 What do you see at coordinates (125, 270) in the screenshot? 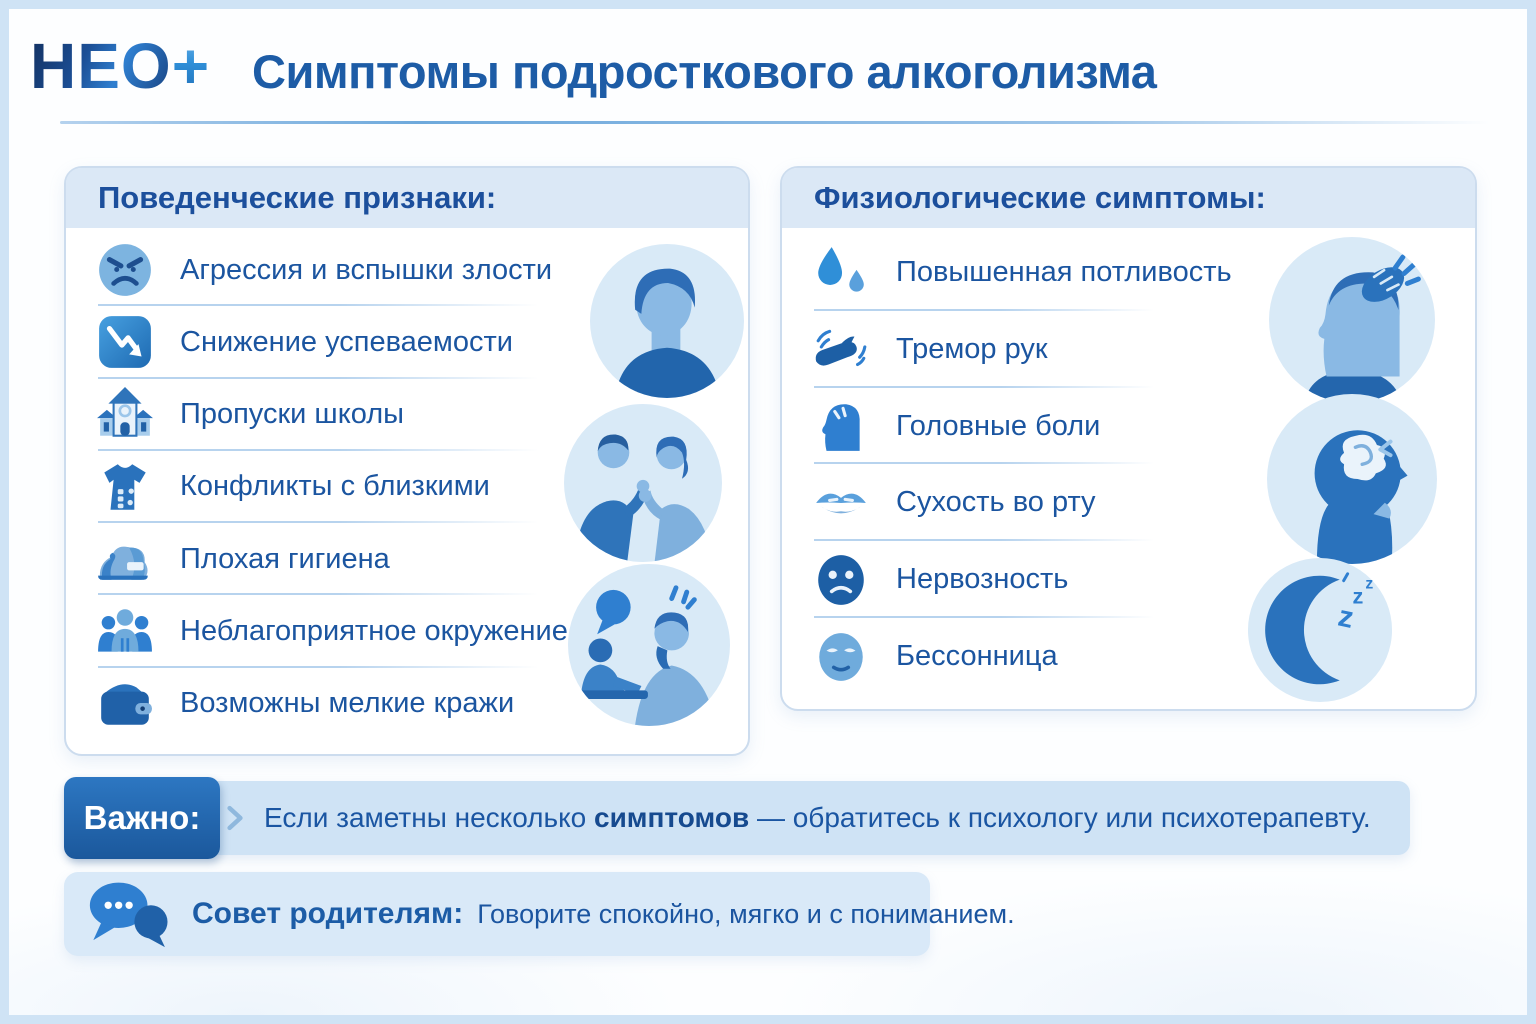
I see `angry-face-icon` at bounding box center [125, 270].